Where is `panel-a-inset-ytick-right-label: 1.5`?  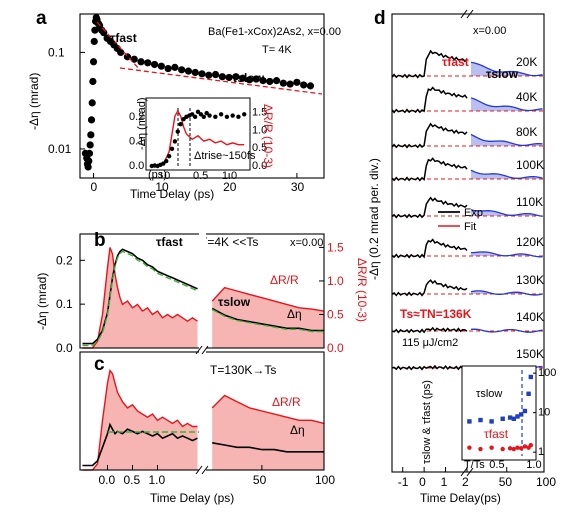
panel-a-inset-ytick-right-label: 1.5 is located at coordinates (259, 113).